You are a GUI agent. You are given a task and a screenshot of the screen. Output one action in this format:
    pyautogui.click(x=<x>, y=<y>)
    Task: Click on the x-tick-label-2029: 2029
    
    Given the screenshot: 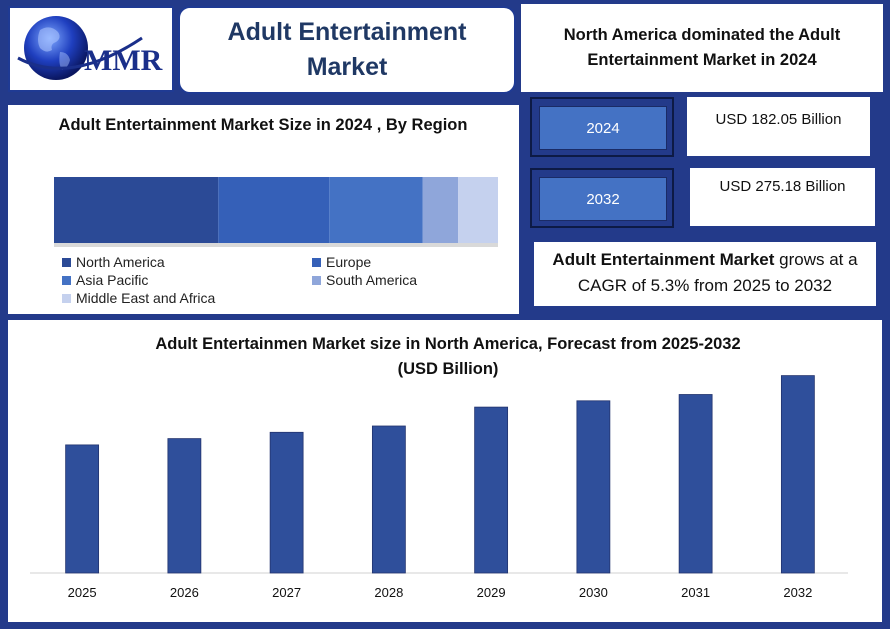 What is the action you would take?
    pyautogui.click(x=491, y=592)
    